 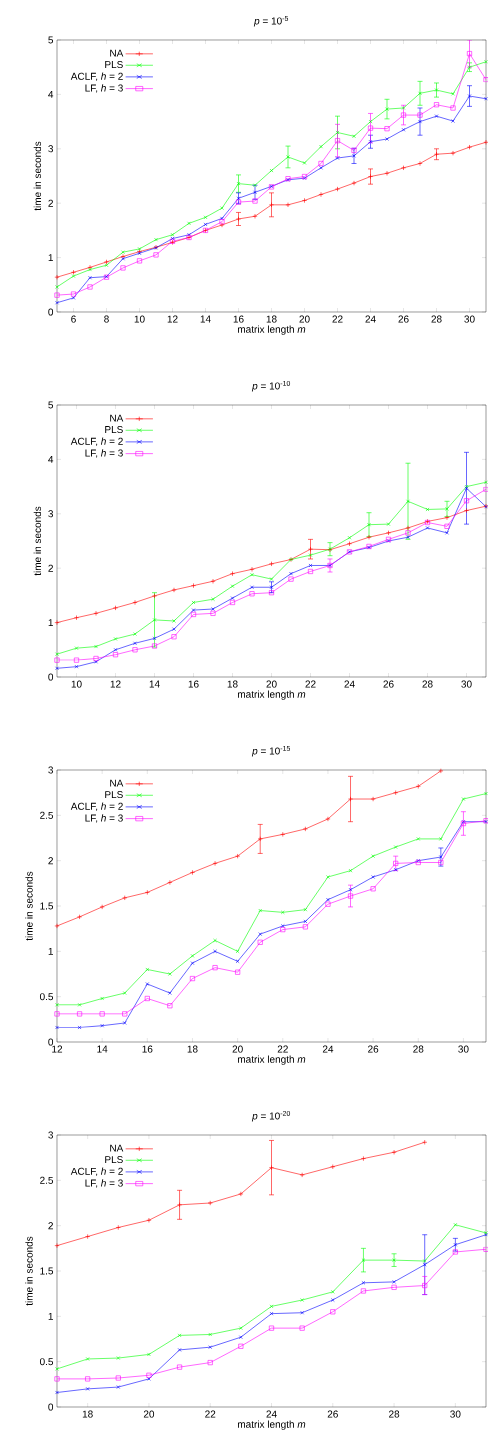 What do you see at coordinates (50, 568) in the screenshot?
I see `y-tick-label: 2` at bounding box center [50, 568].